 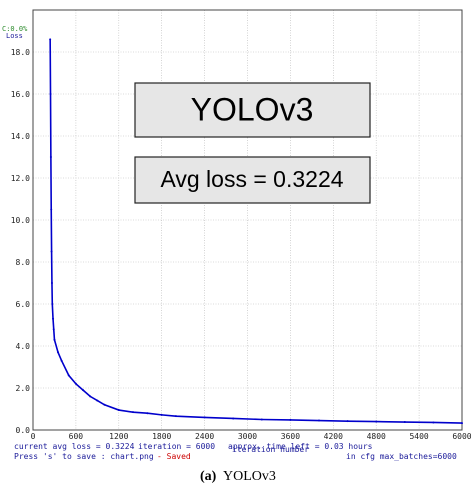 What do you see at coordinates (418, 436) in the screenshot?
I see `x-tick-label: 5400` at bounding box center [418, 436].